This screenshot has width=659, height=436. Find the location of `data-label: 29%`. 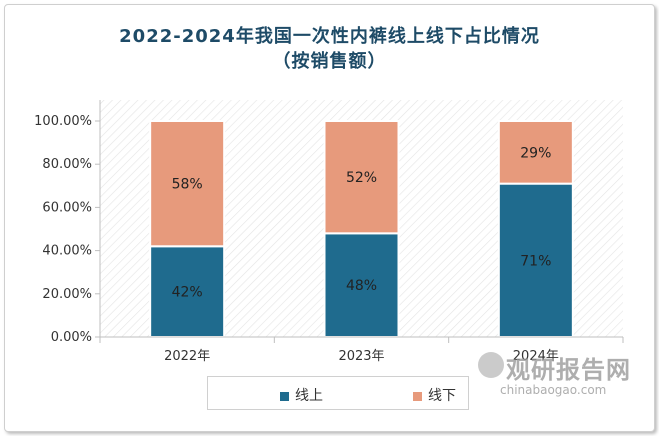

data-label: 29% is located at coordinates (535, 153).